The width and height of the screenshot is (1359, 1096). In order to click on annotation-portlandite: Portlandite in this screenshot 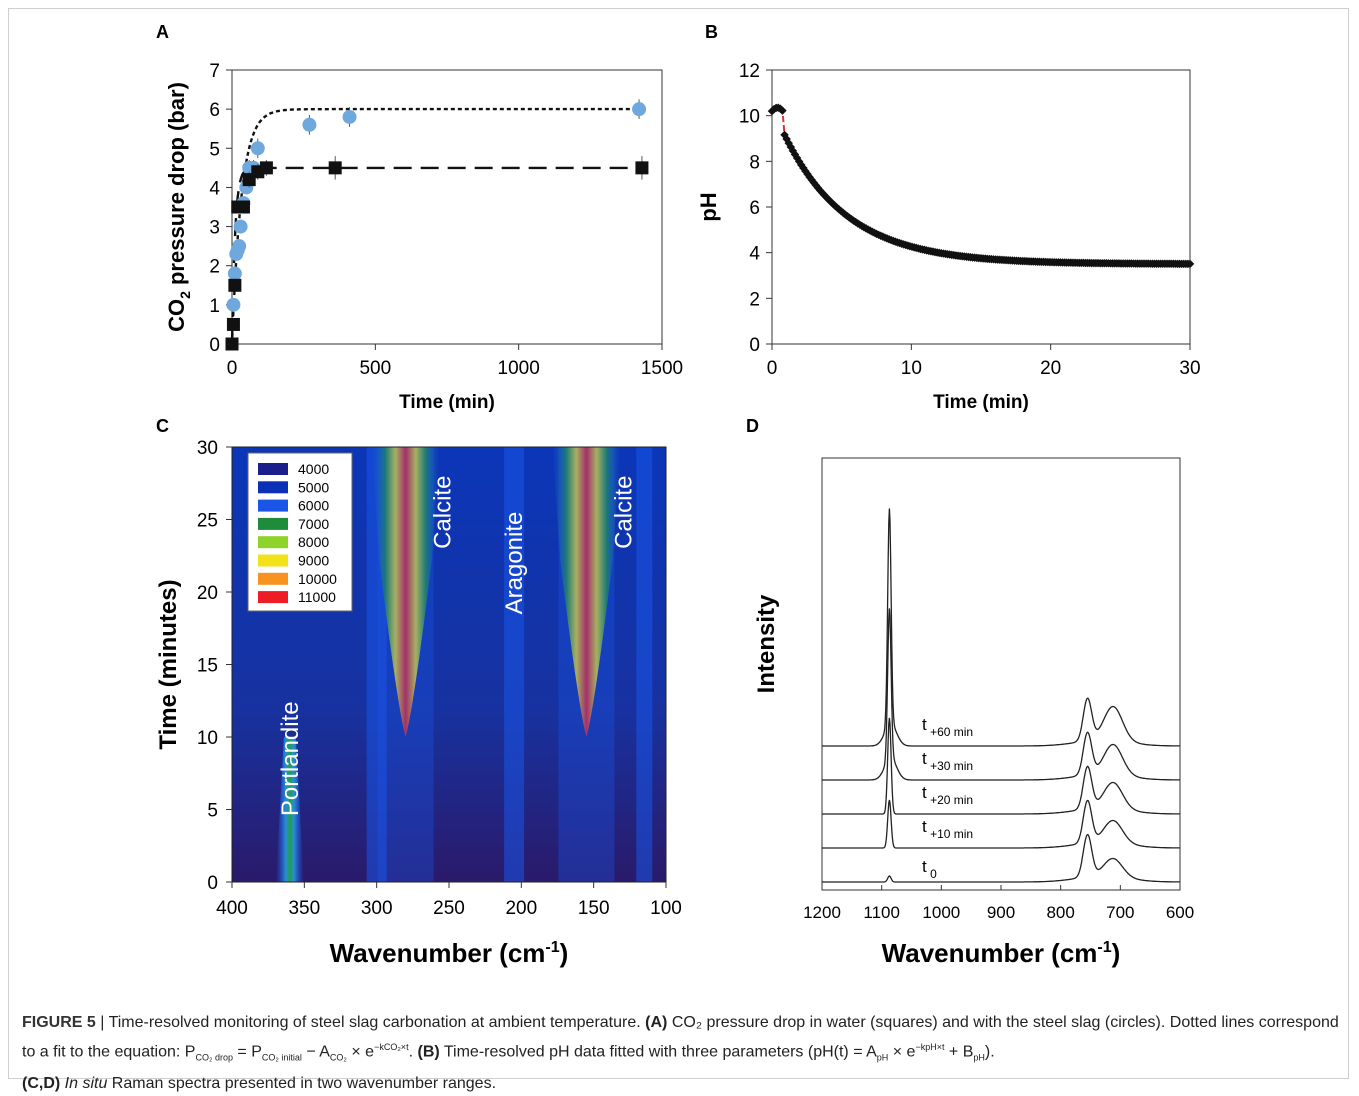, I will do `click(290, 758)`.